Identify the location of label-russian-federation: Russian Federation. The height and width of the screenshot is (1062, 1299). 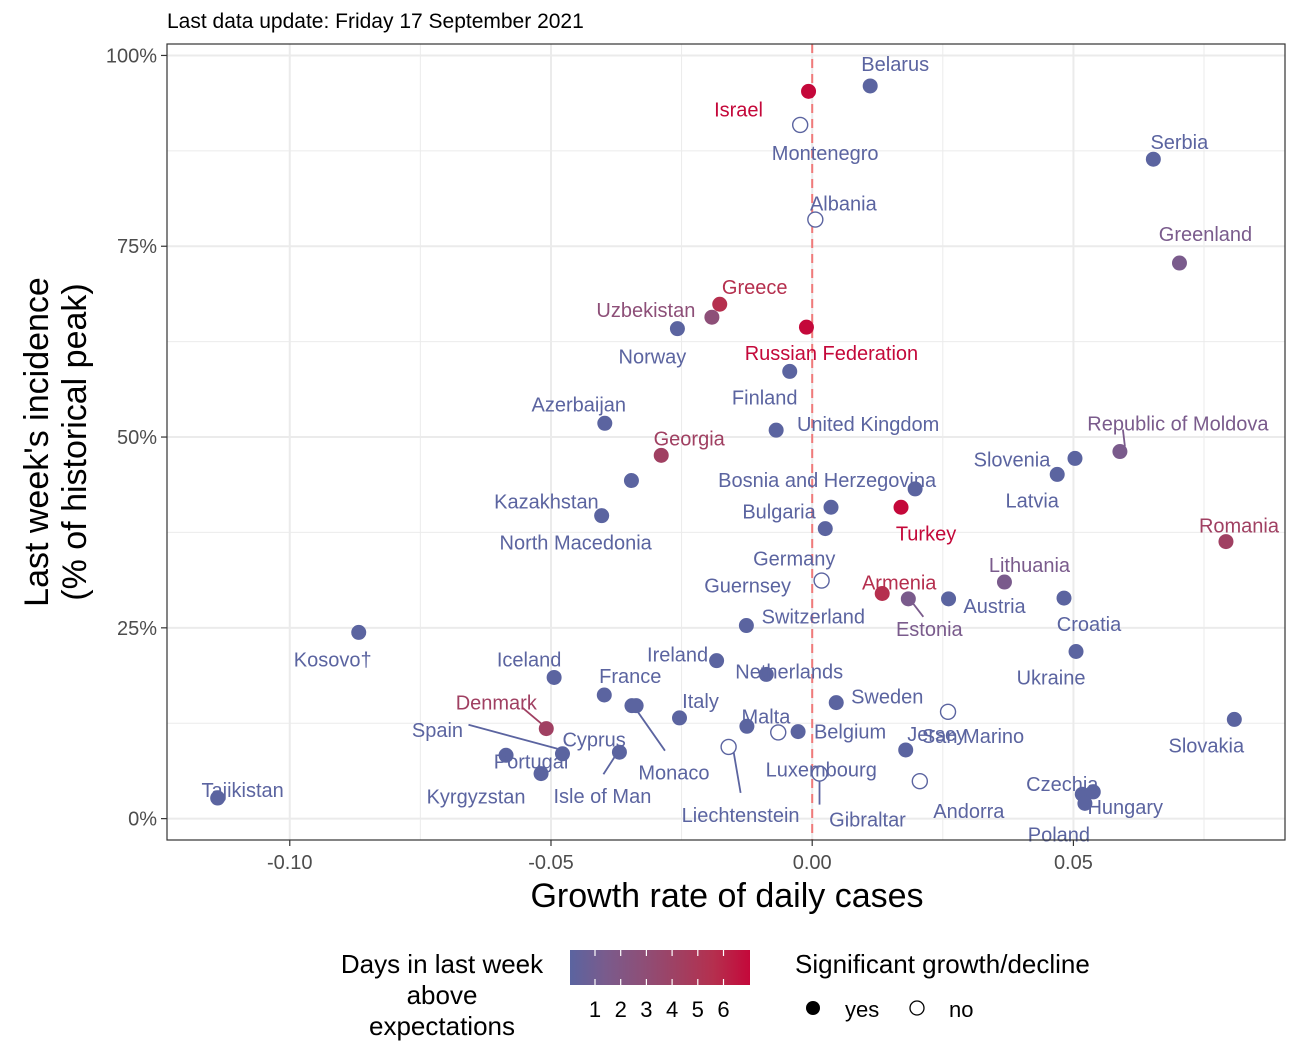
(831, 354).